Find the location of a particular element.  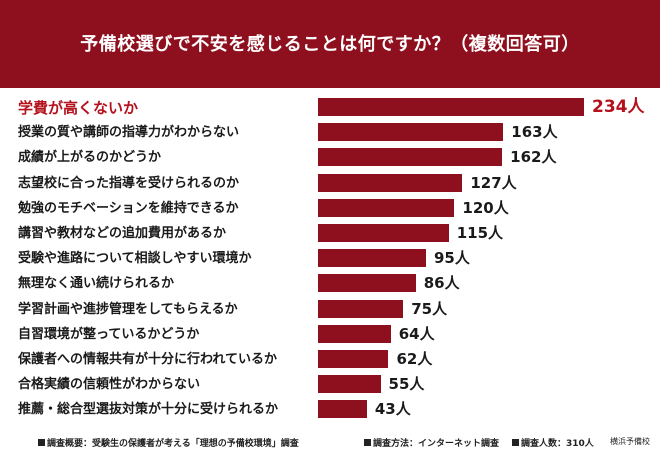

bar-row: 保護者への情報共有が十分に行われているか 62人 is located at coordinates (330, 360).